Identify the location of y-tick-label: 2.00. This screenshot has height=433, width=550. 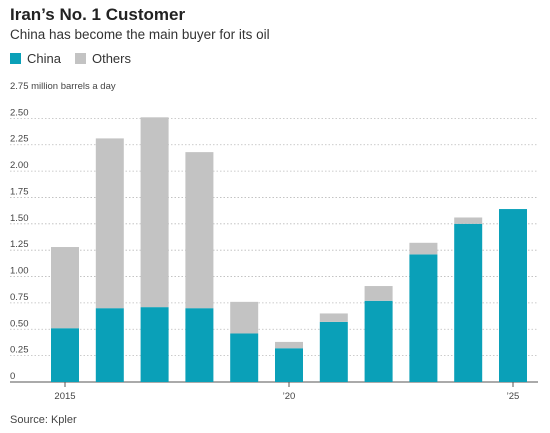
(19, 165).